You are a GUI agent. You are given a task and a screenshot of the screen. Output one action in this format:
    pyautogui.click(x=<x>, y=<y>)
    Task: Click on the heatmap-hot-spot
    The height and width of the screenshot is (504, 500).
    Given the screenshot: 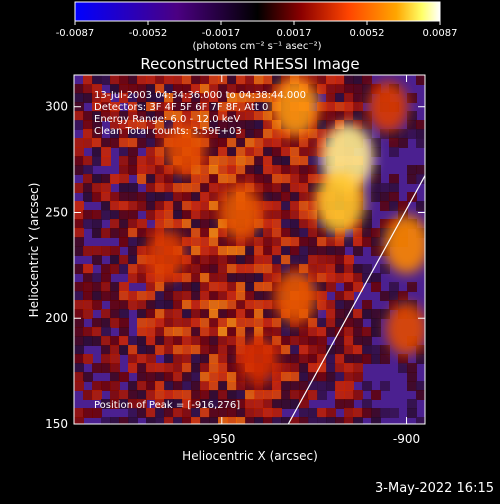 What is the action you would take?
    pyautogui.click(x=295, y=106)
    